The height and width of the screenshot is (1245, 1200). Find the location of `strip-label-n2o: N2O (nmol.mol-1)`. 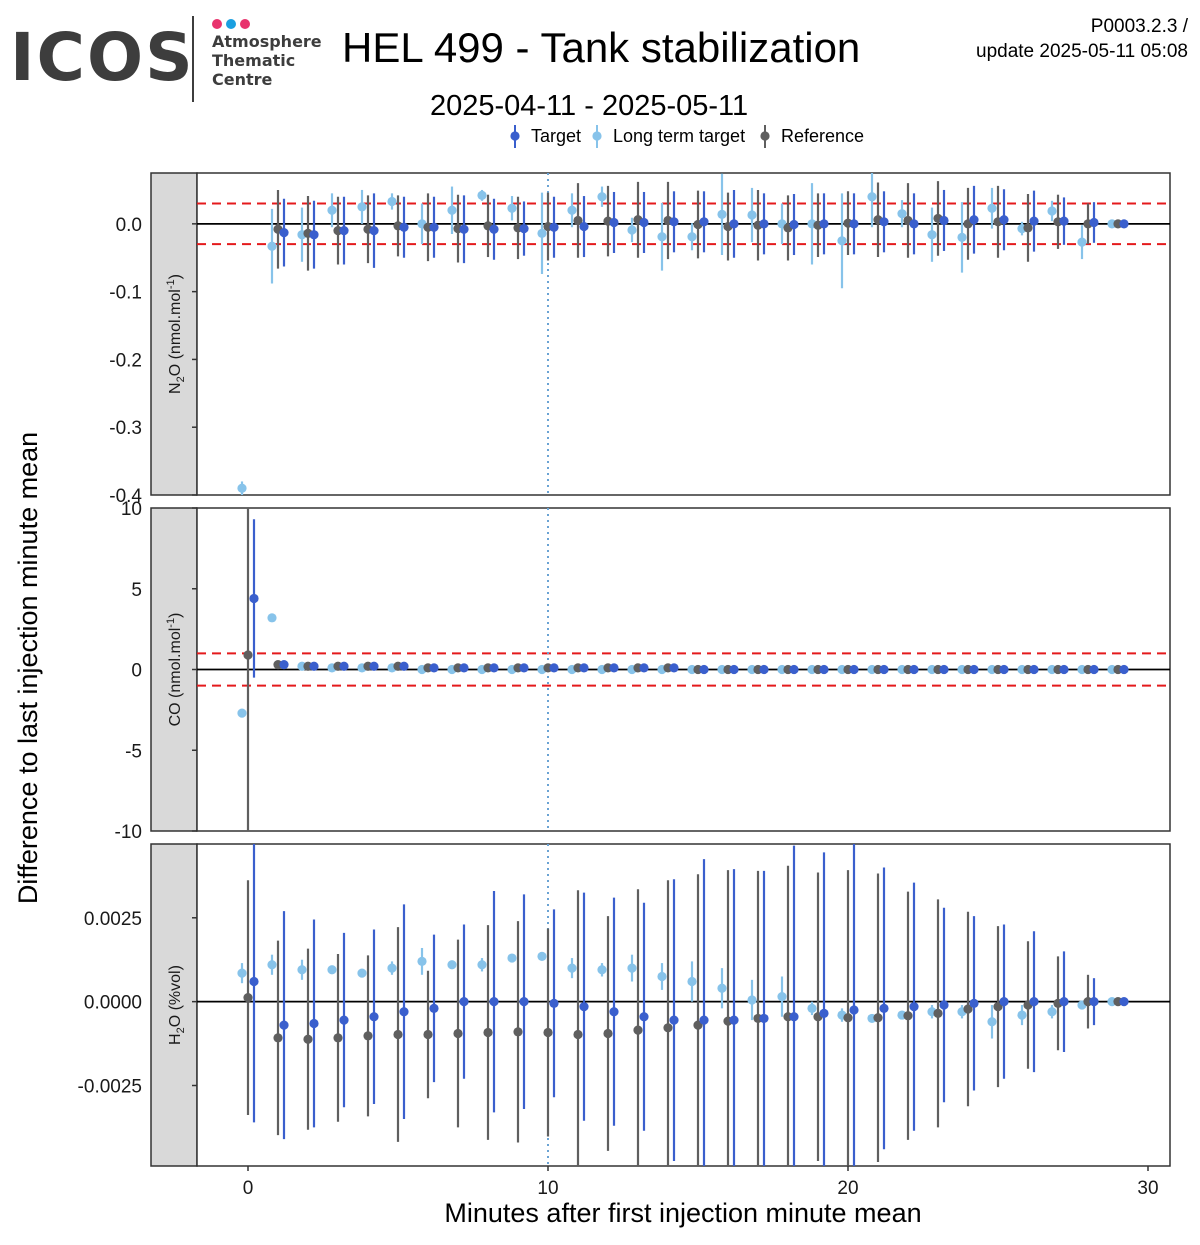

strip-label-n2o: N2O (nmol.mol-1) is located at coordinates (176, 334).